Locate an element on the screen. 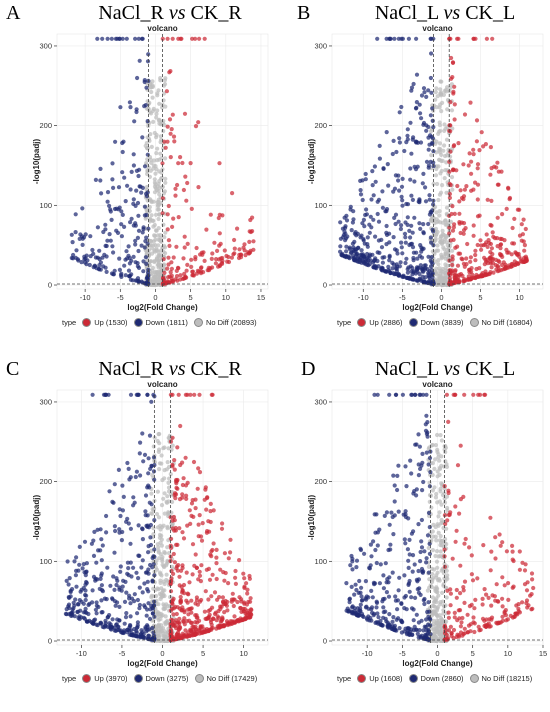 The height and width of the screenshot is (712, 550). legend-label: Down (2860) is located at coordinates (442, 678).